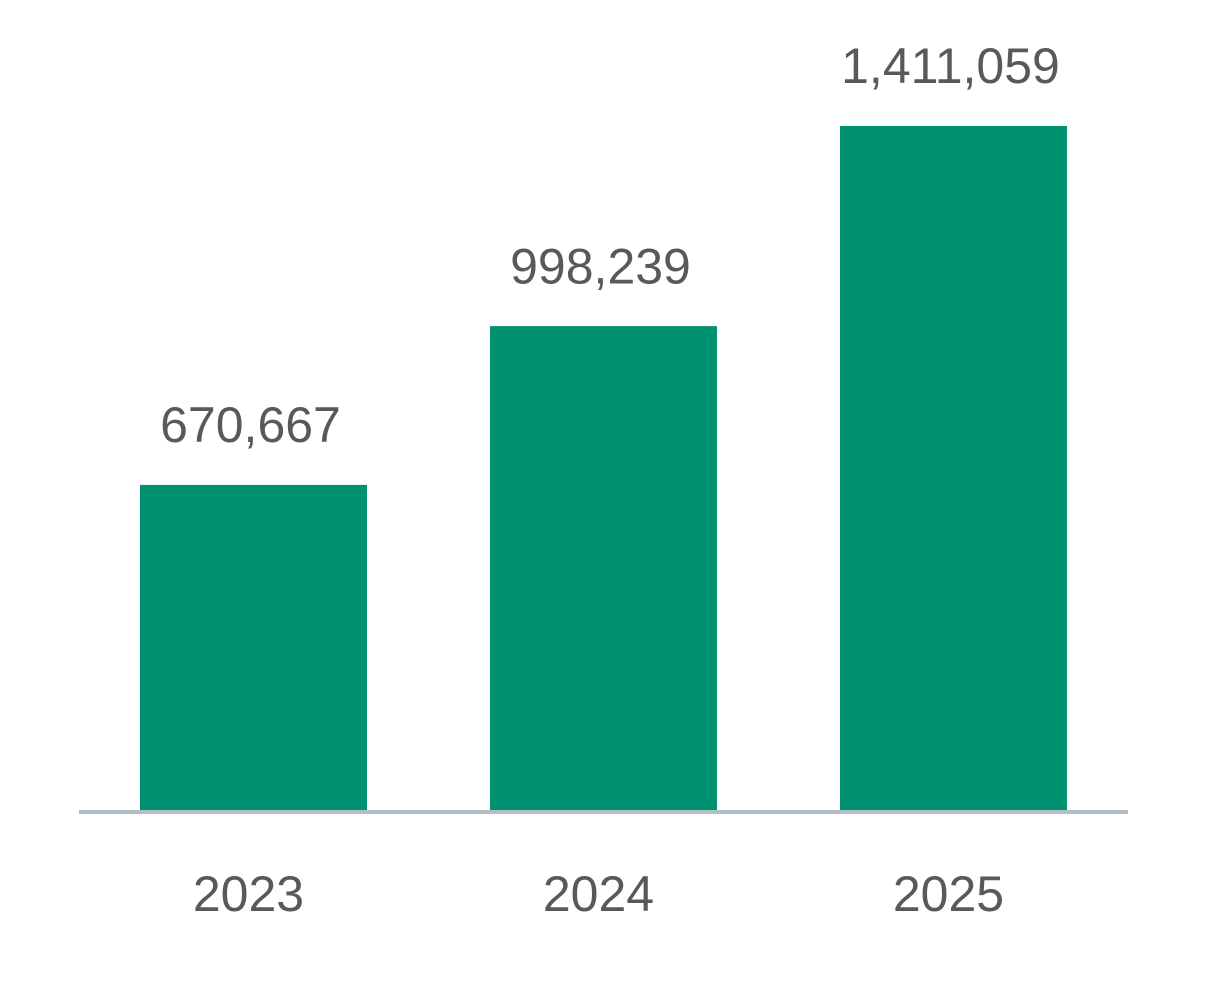 This screenshot has width=1206, height=1002. I want to click on value-label: 670,667, so click(250, 425).